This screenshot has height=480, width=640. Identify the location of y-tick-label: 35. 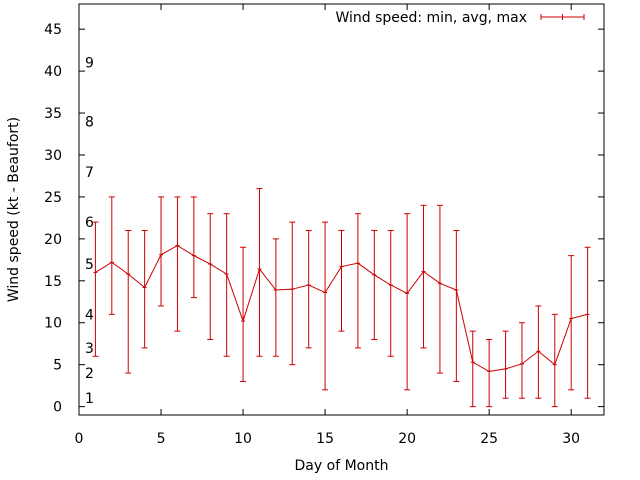
(53, 114).